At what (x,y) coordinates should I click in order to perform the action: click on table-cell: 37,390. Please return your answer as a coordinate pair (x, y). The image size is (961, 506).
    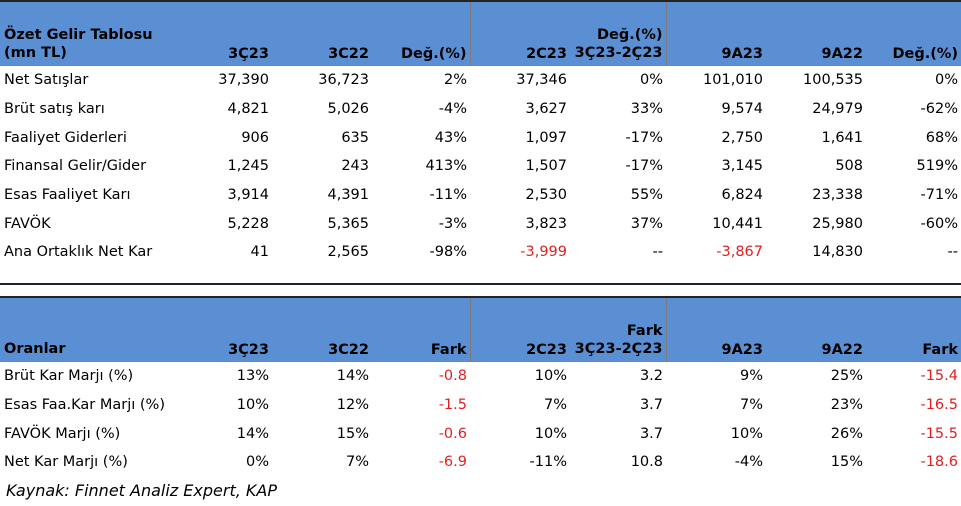
    Looking at the image, I should click on (243, 80).